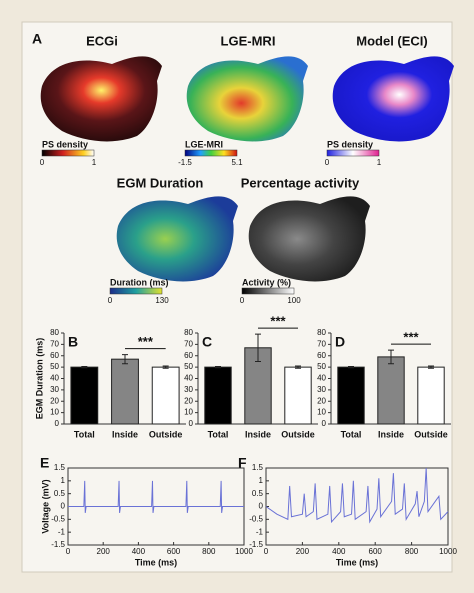 The width and height of the screenshot is (474, 593). Describe the element at coordinates (393, 99) in the screenshot. I see `map-model` at that location.